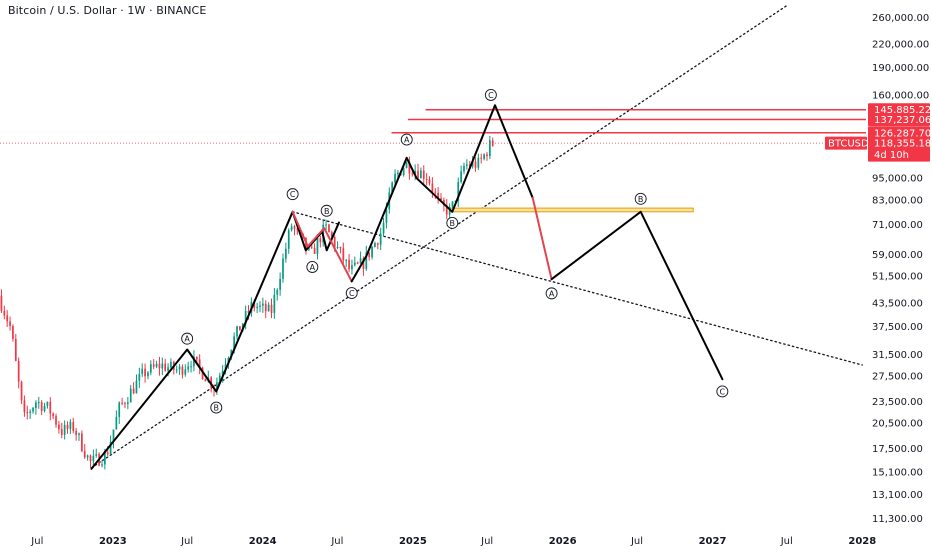 Image resolution: width=932 pixels, height=550 pixels. What do you see at coordinates (846, 143) in the screenshot?
I see `symbol-badge` at bounding box center [846, 143].